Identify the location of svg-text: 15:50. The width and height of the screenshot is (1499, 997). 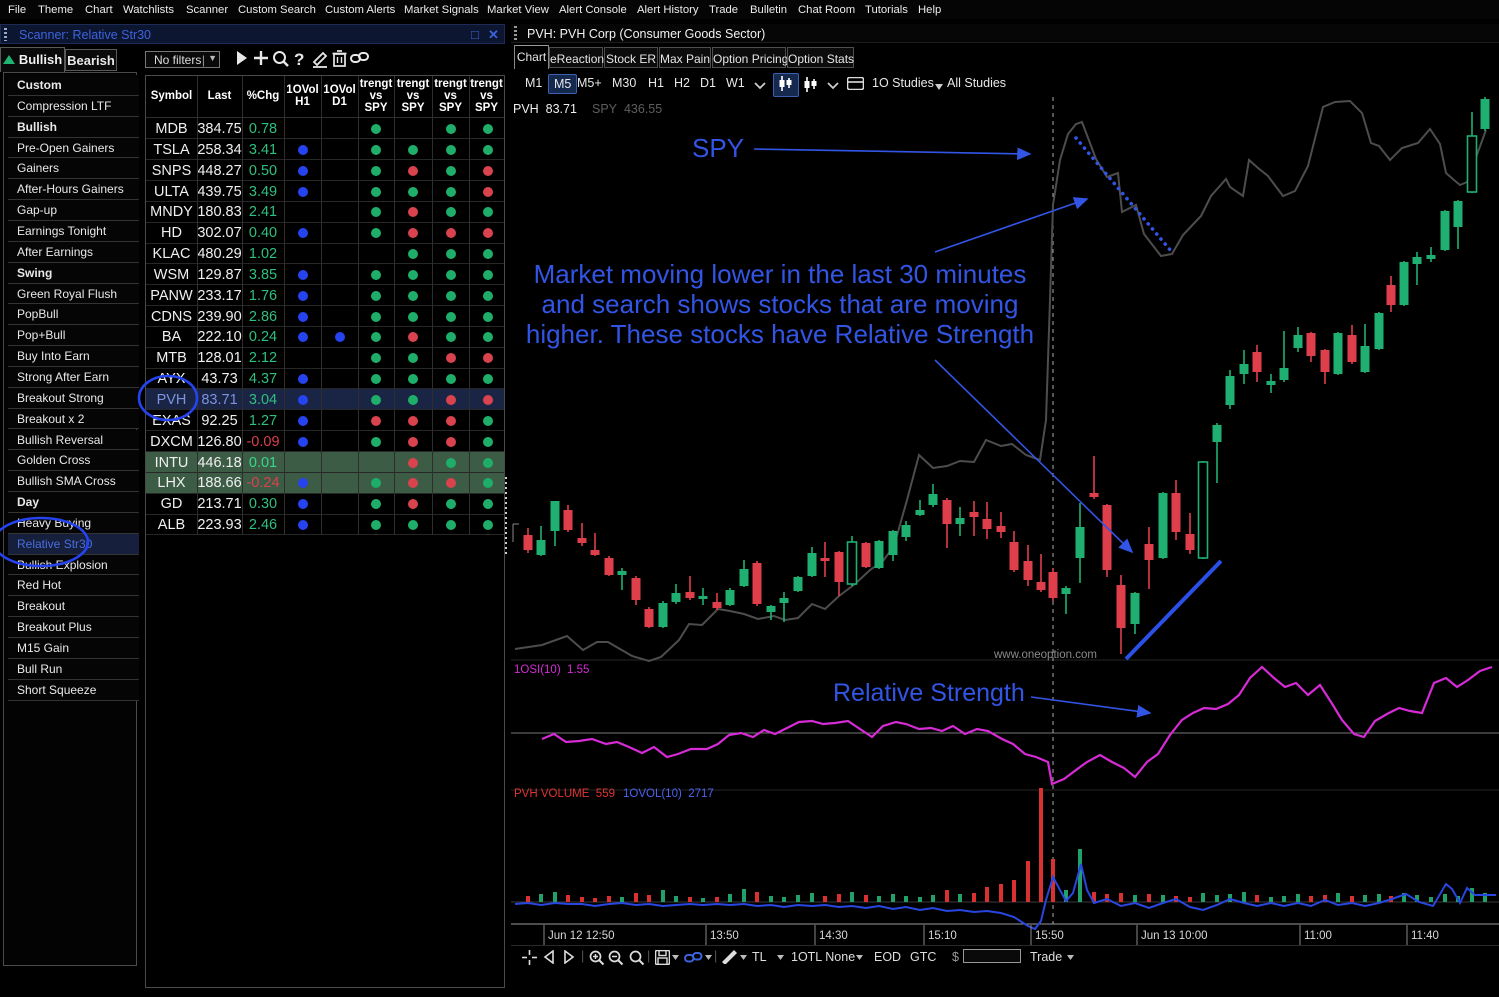
(1049, 936).